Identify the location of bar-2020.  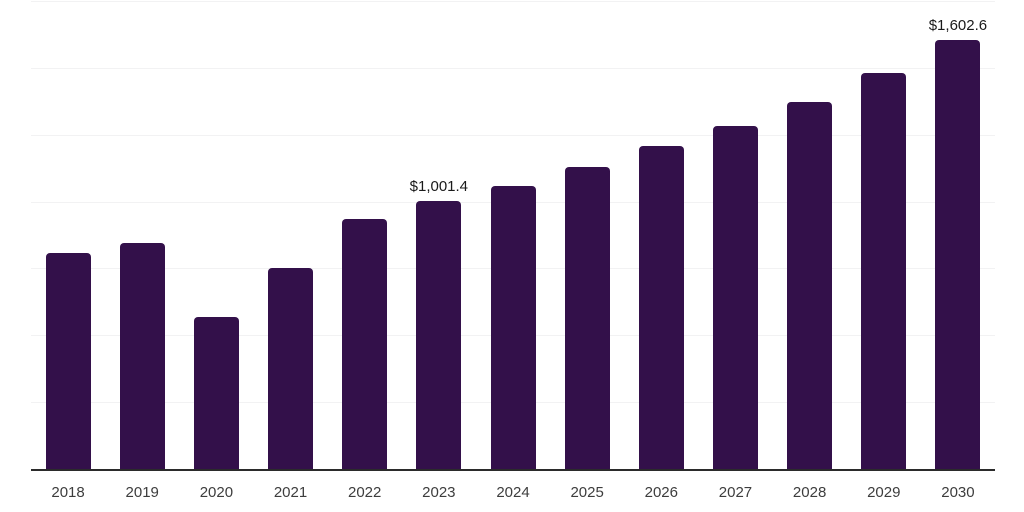
(216, 392).